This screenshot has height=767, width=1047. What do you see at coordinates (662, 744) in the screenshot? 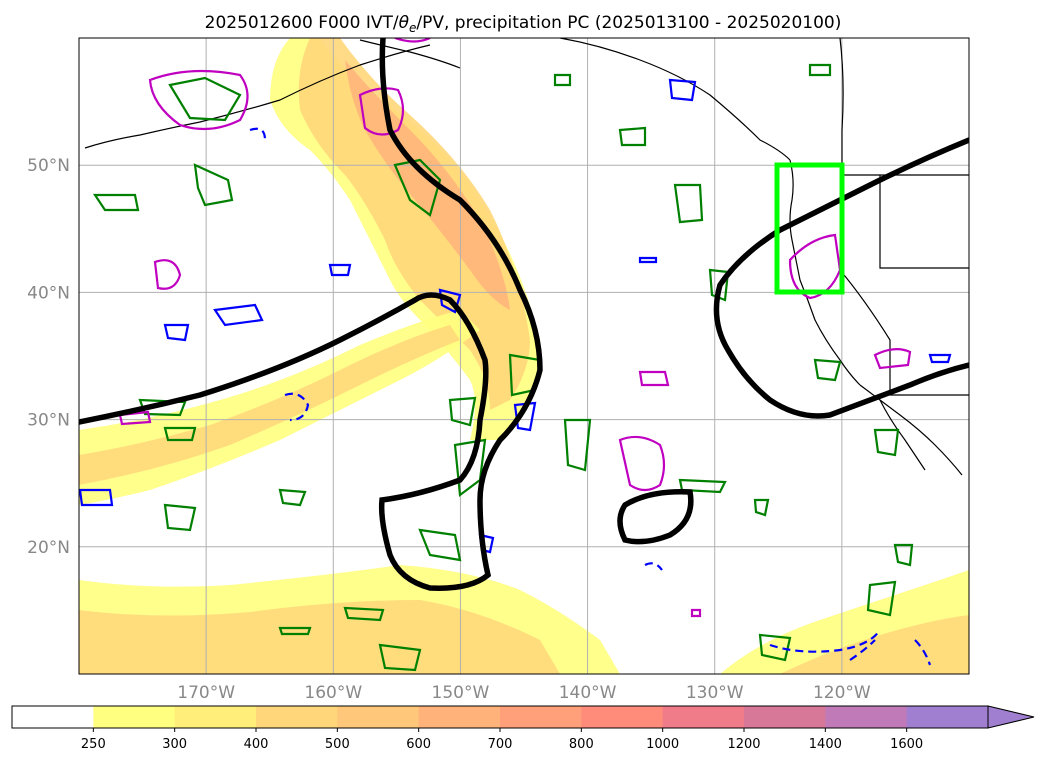
I see `colorbar-tick-label: 1000` at bounding box center [662, 744].